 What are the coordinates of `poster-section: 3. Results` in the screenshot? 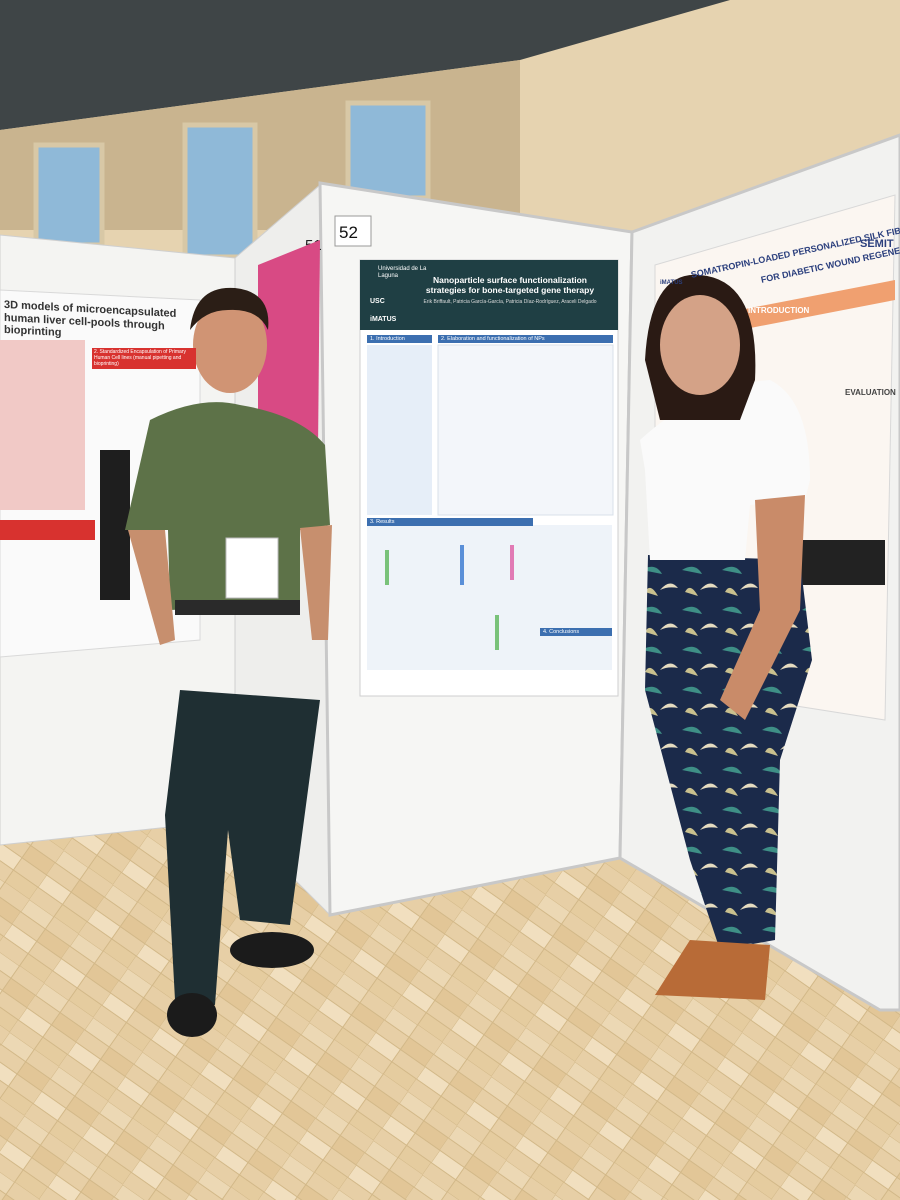 It's located at (450, 522).